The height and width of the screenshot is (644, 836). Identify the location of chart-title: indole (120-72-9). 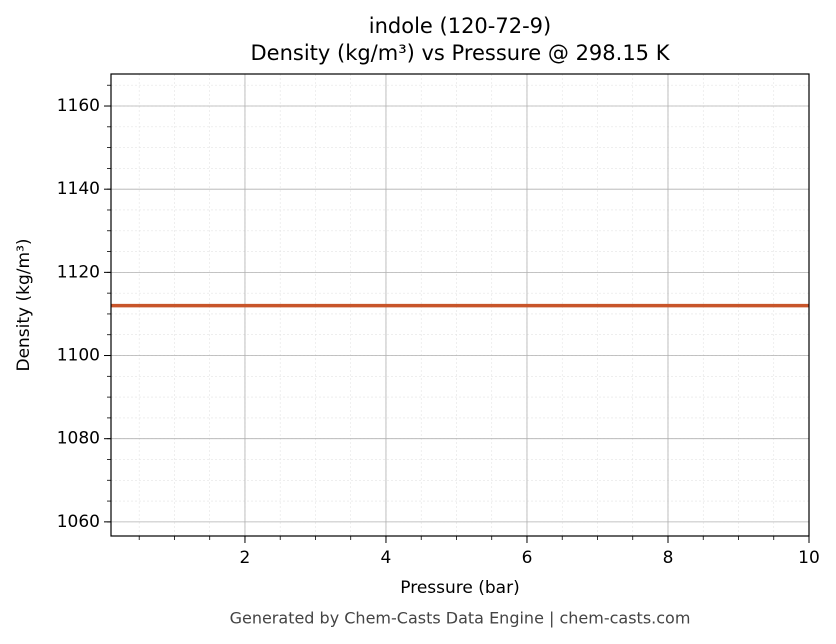
(460, 26).